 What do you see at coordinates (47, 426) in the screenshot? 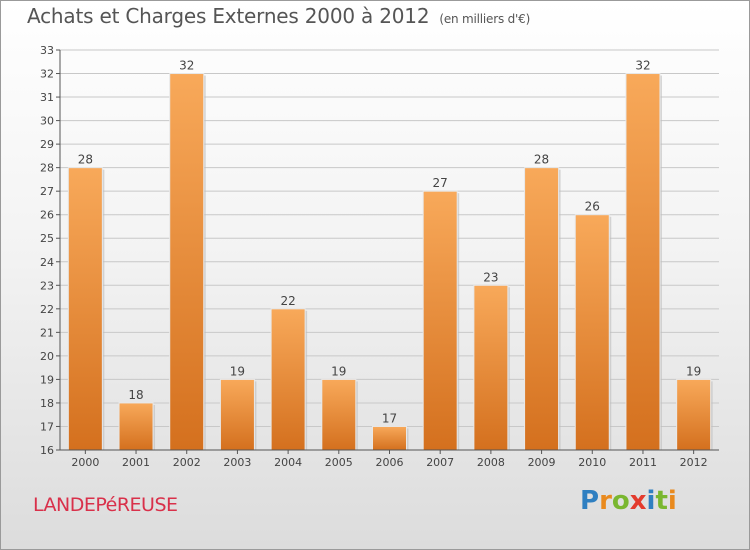
I see `y-tick-label: 17` at bounding box center [47, 426].